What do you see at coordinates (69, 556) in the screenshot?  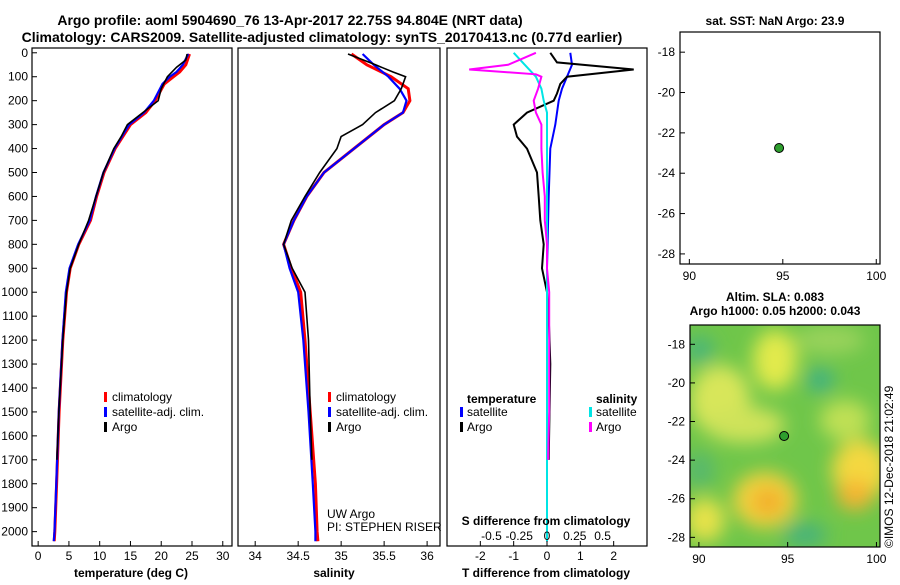 I see `temperature-tick-label: 5` at bounding box center [69, 556].